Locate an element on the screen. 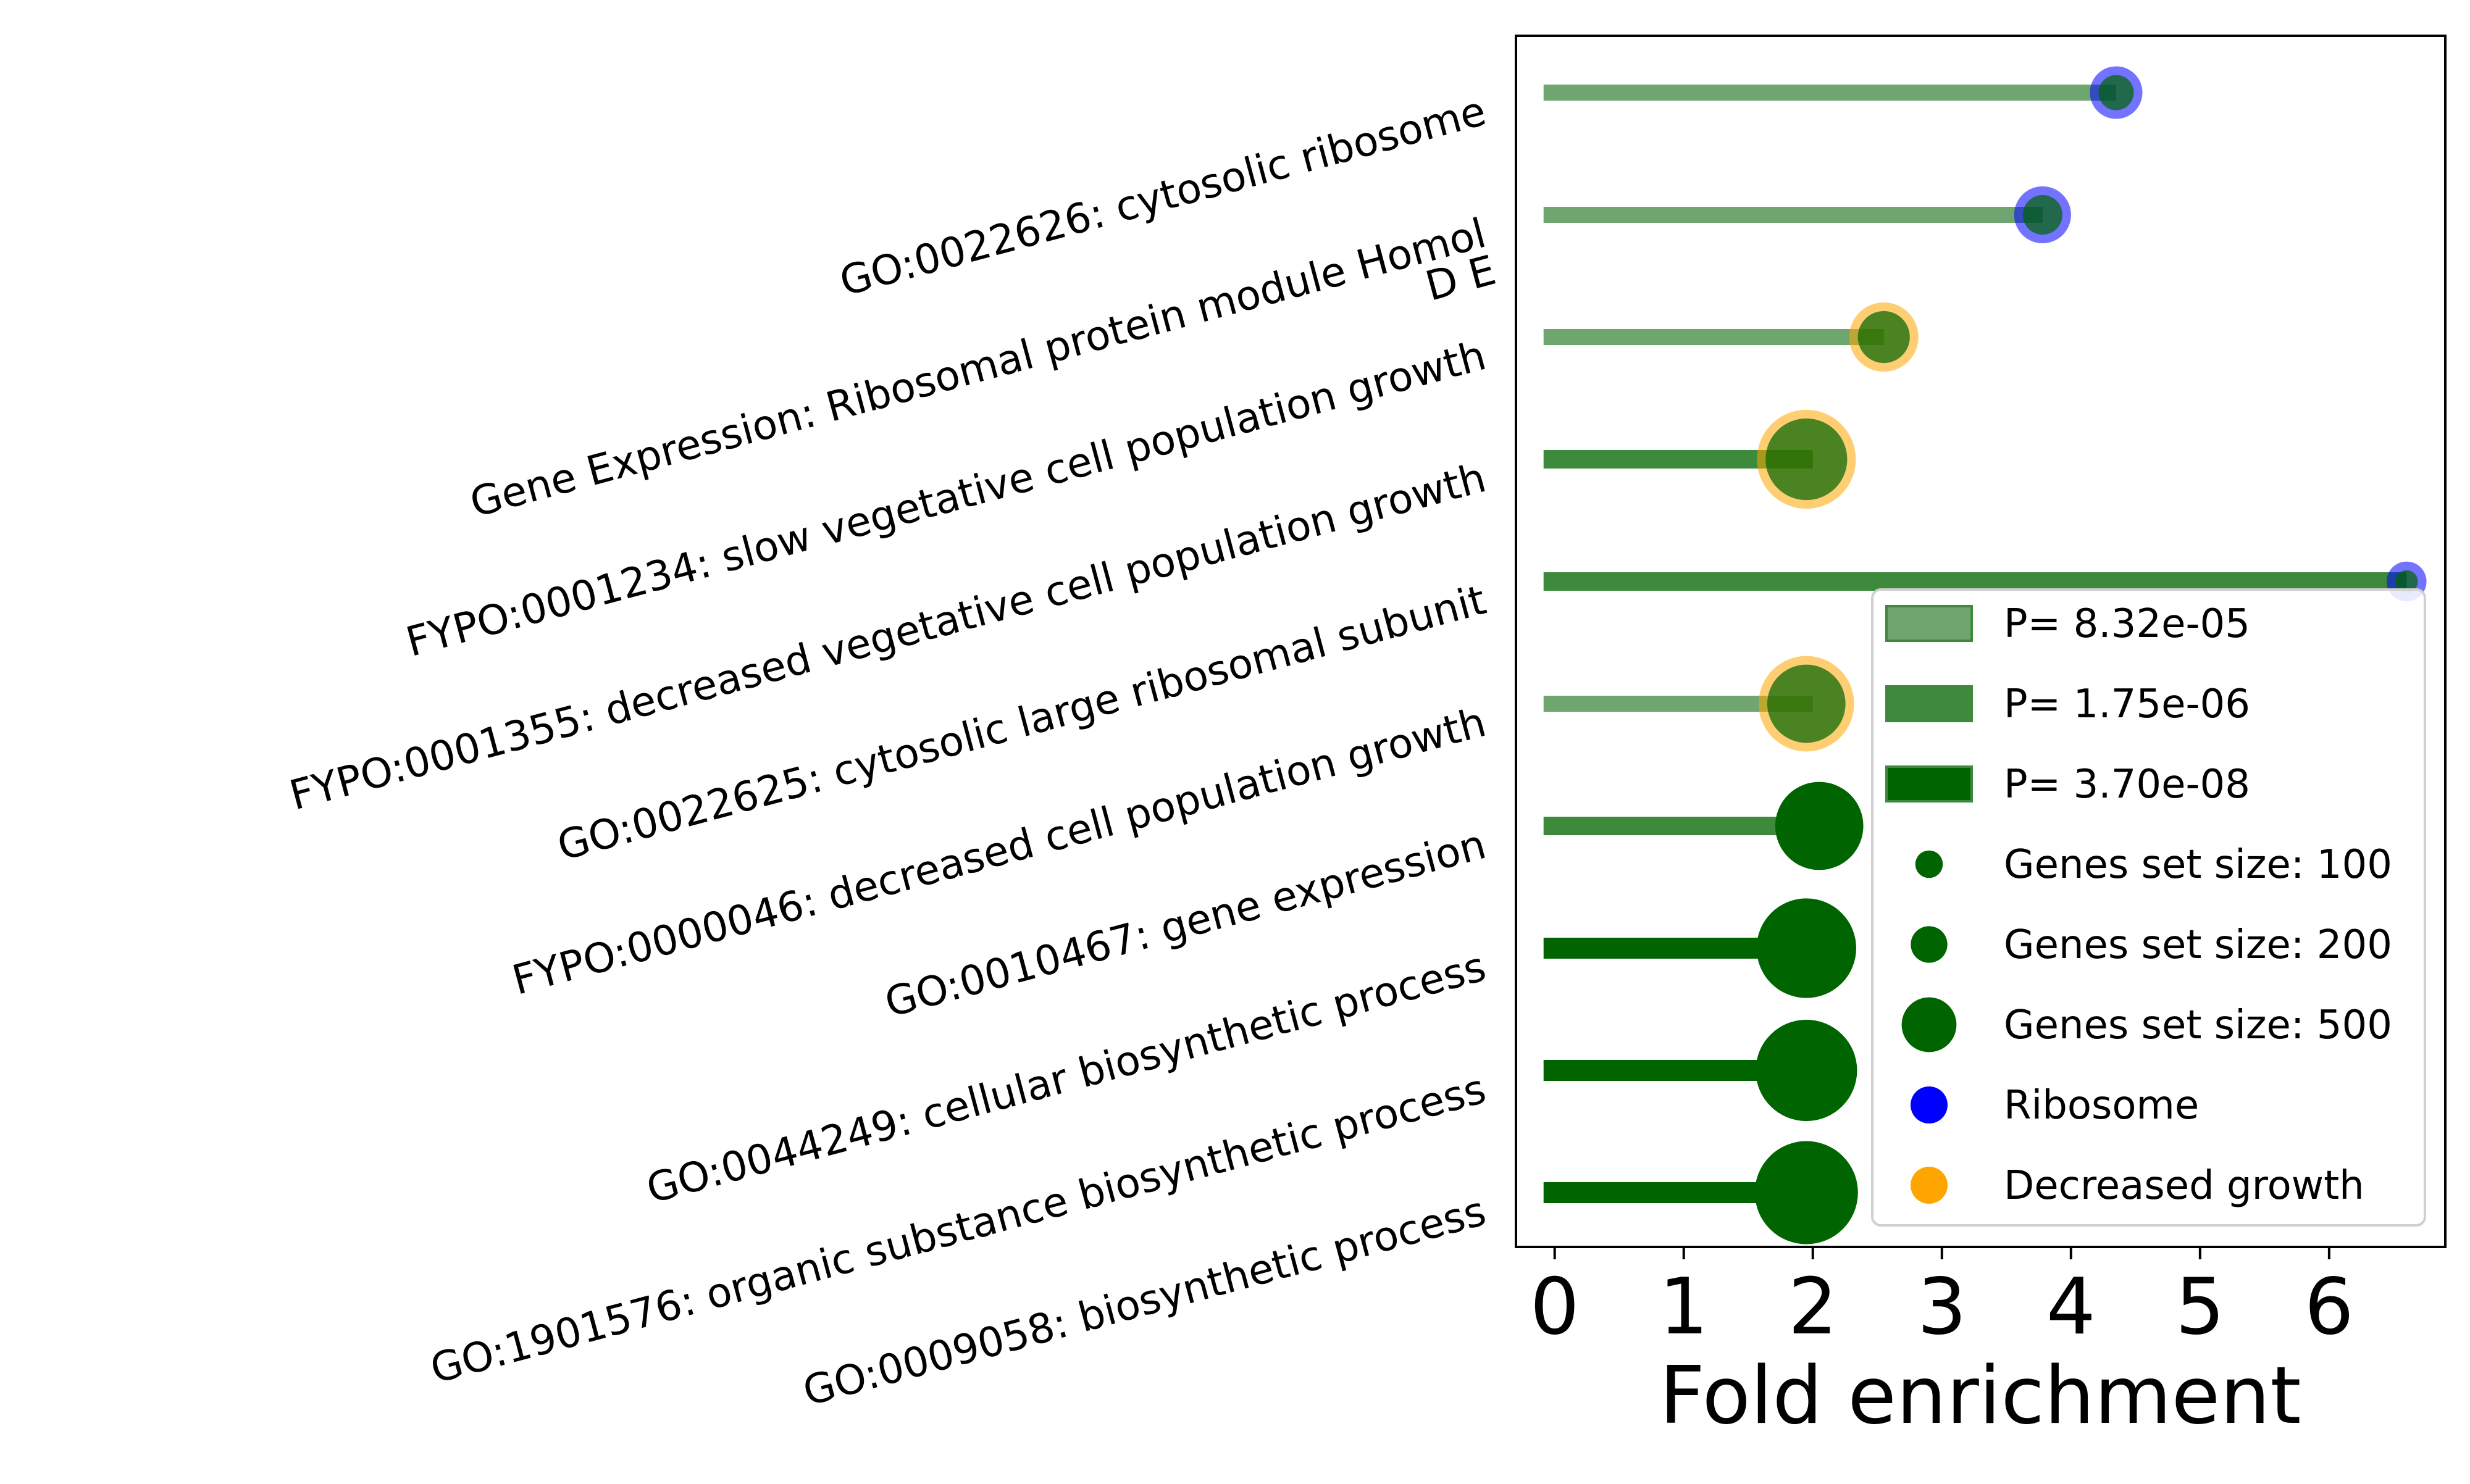  legend-label: P= 8.32e-05 is located at coordinates (2127, 624).